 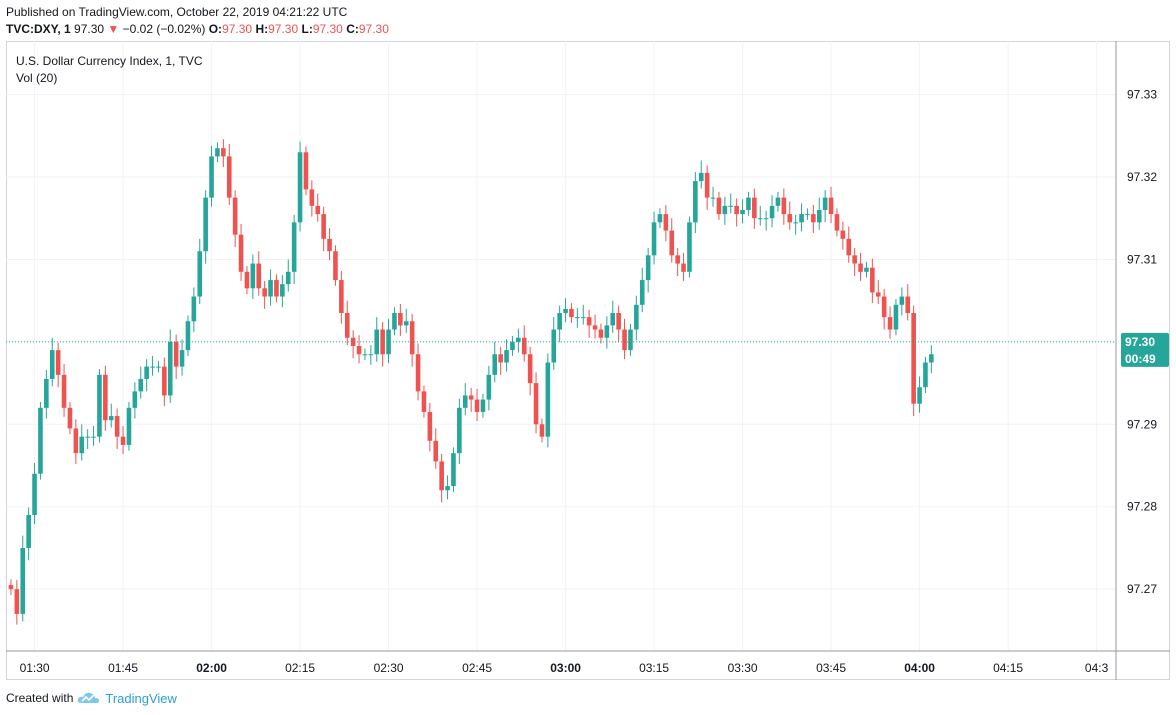 I want to click on y-tick-label: 97.27, so click(x=1142, y=589).